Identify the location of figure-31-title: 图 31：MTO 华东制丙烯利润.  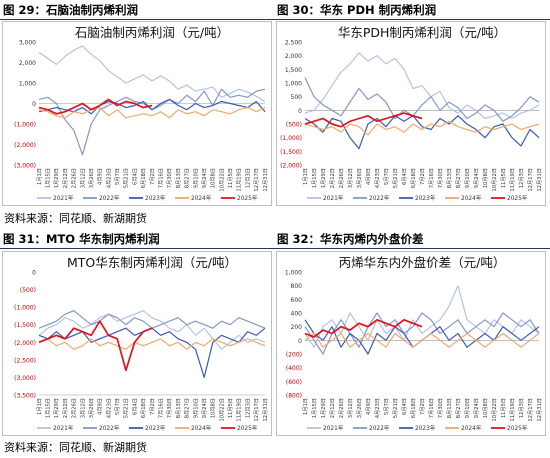
(81, 239).